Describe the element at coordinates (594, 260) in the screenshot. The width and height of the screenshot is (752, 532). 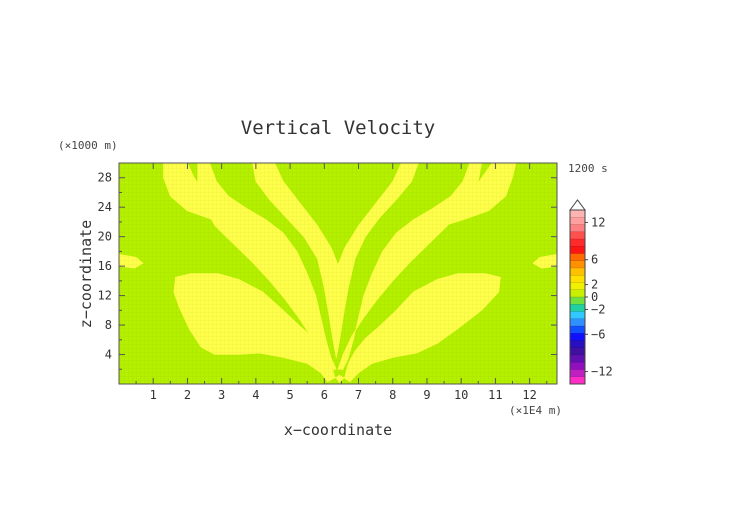
I see `colorbar-label: 6` at that location.